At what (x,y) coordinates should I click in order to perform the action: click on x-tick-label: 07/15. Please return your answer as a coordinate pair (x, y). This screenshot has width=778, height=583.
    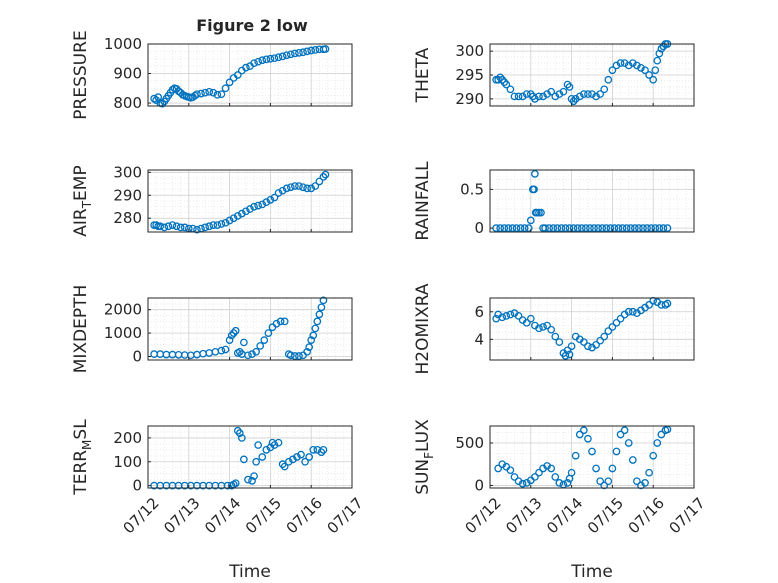
    Looking at the image, I should click on (263, 515).